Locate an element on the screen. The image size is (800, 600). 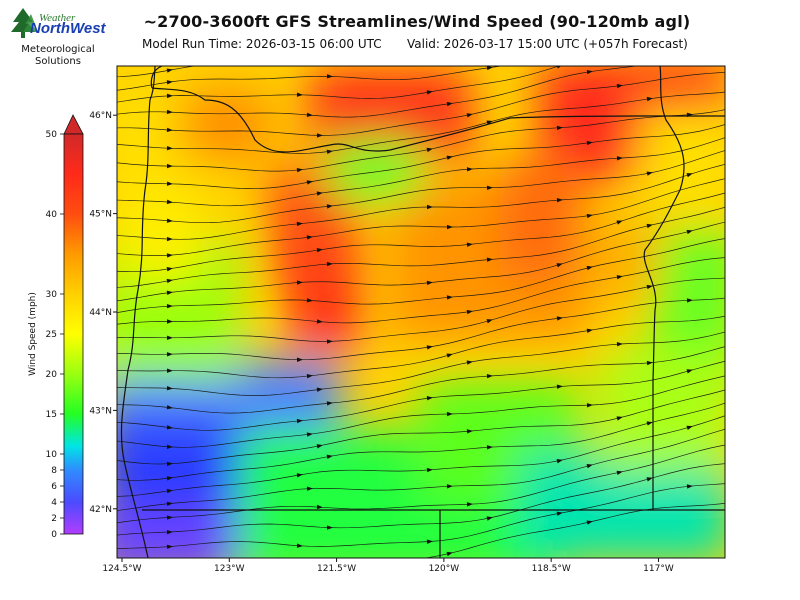
colorbar-tick-label: 8 is located at coordinates (54, 471).